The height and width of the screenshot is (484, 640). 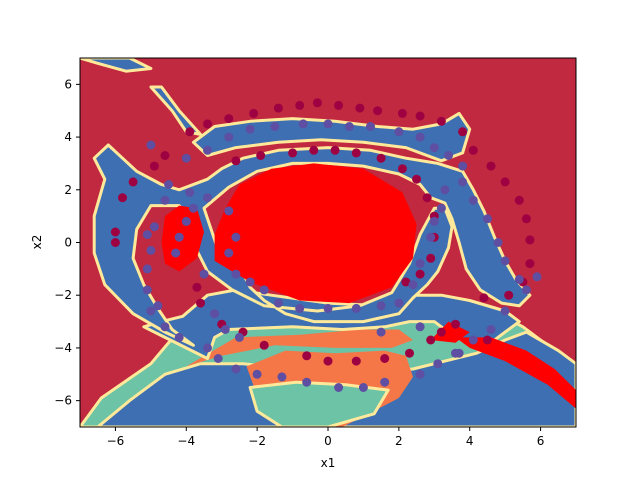 What do you see at coordinates (186, 441) in the screenshot?
I see `x-tick-label: −4` at bounding box center [186, 441].